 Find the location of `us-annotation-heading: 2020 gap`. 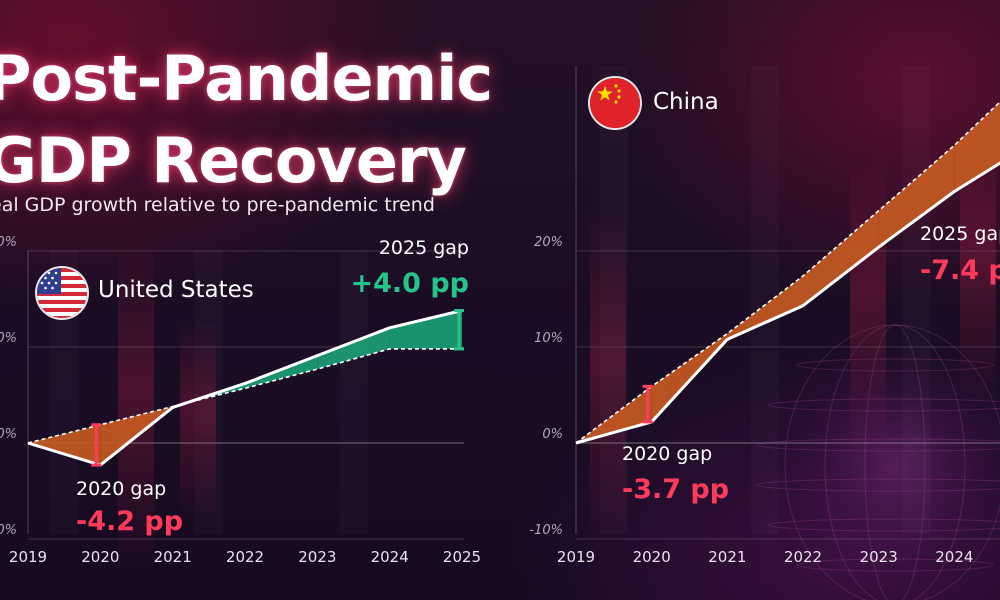

us-annotation-heading: 2020 gap is located at coordinates (121, 489).